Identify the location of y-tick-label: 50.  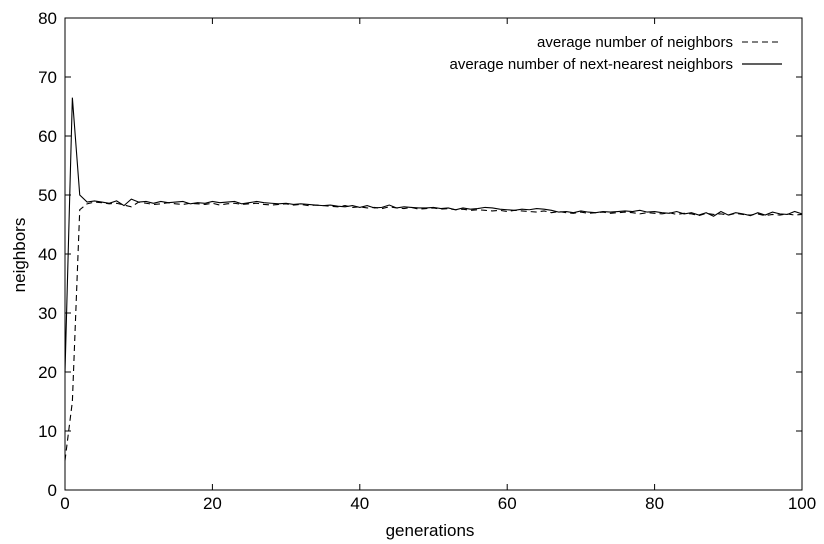
(47, 195).